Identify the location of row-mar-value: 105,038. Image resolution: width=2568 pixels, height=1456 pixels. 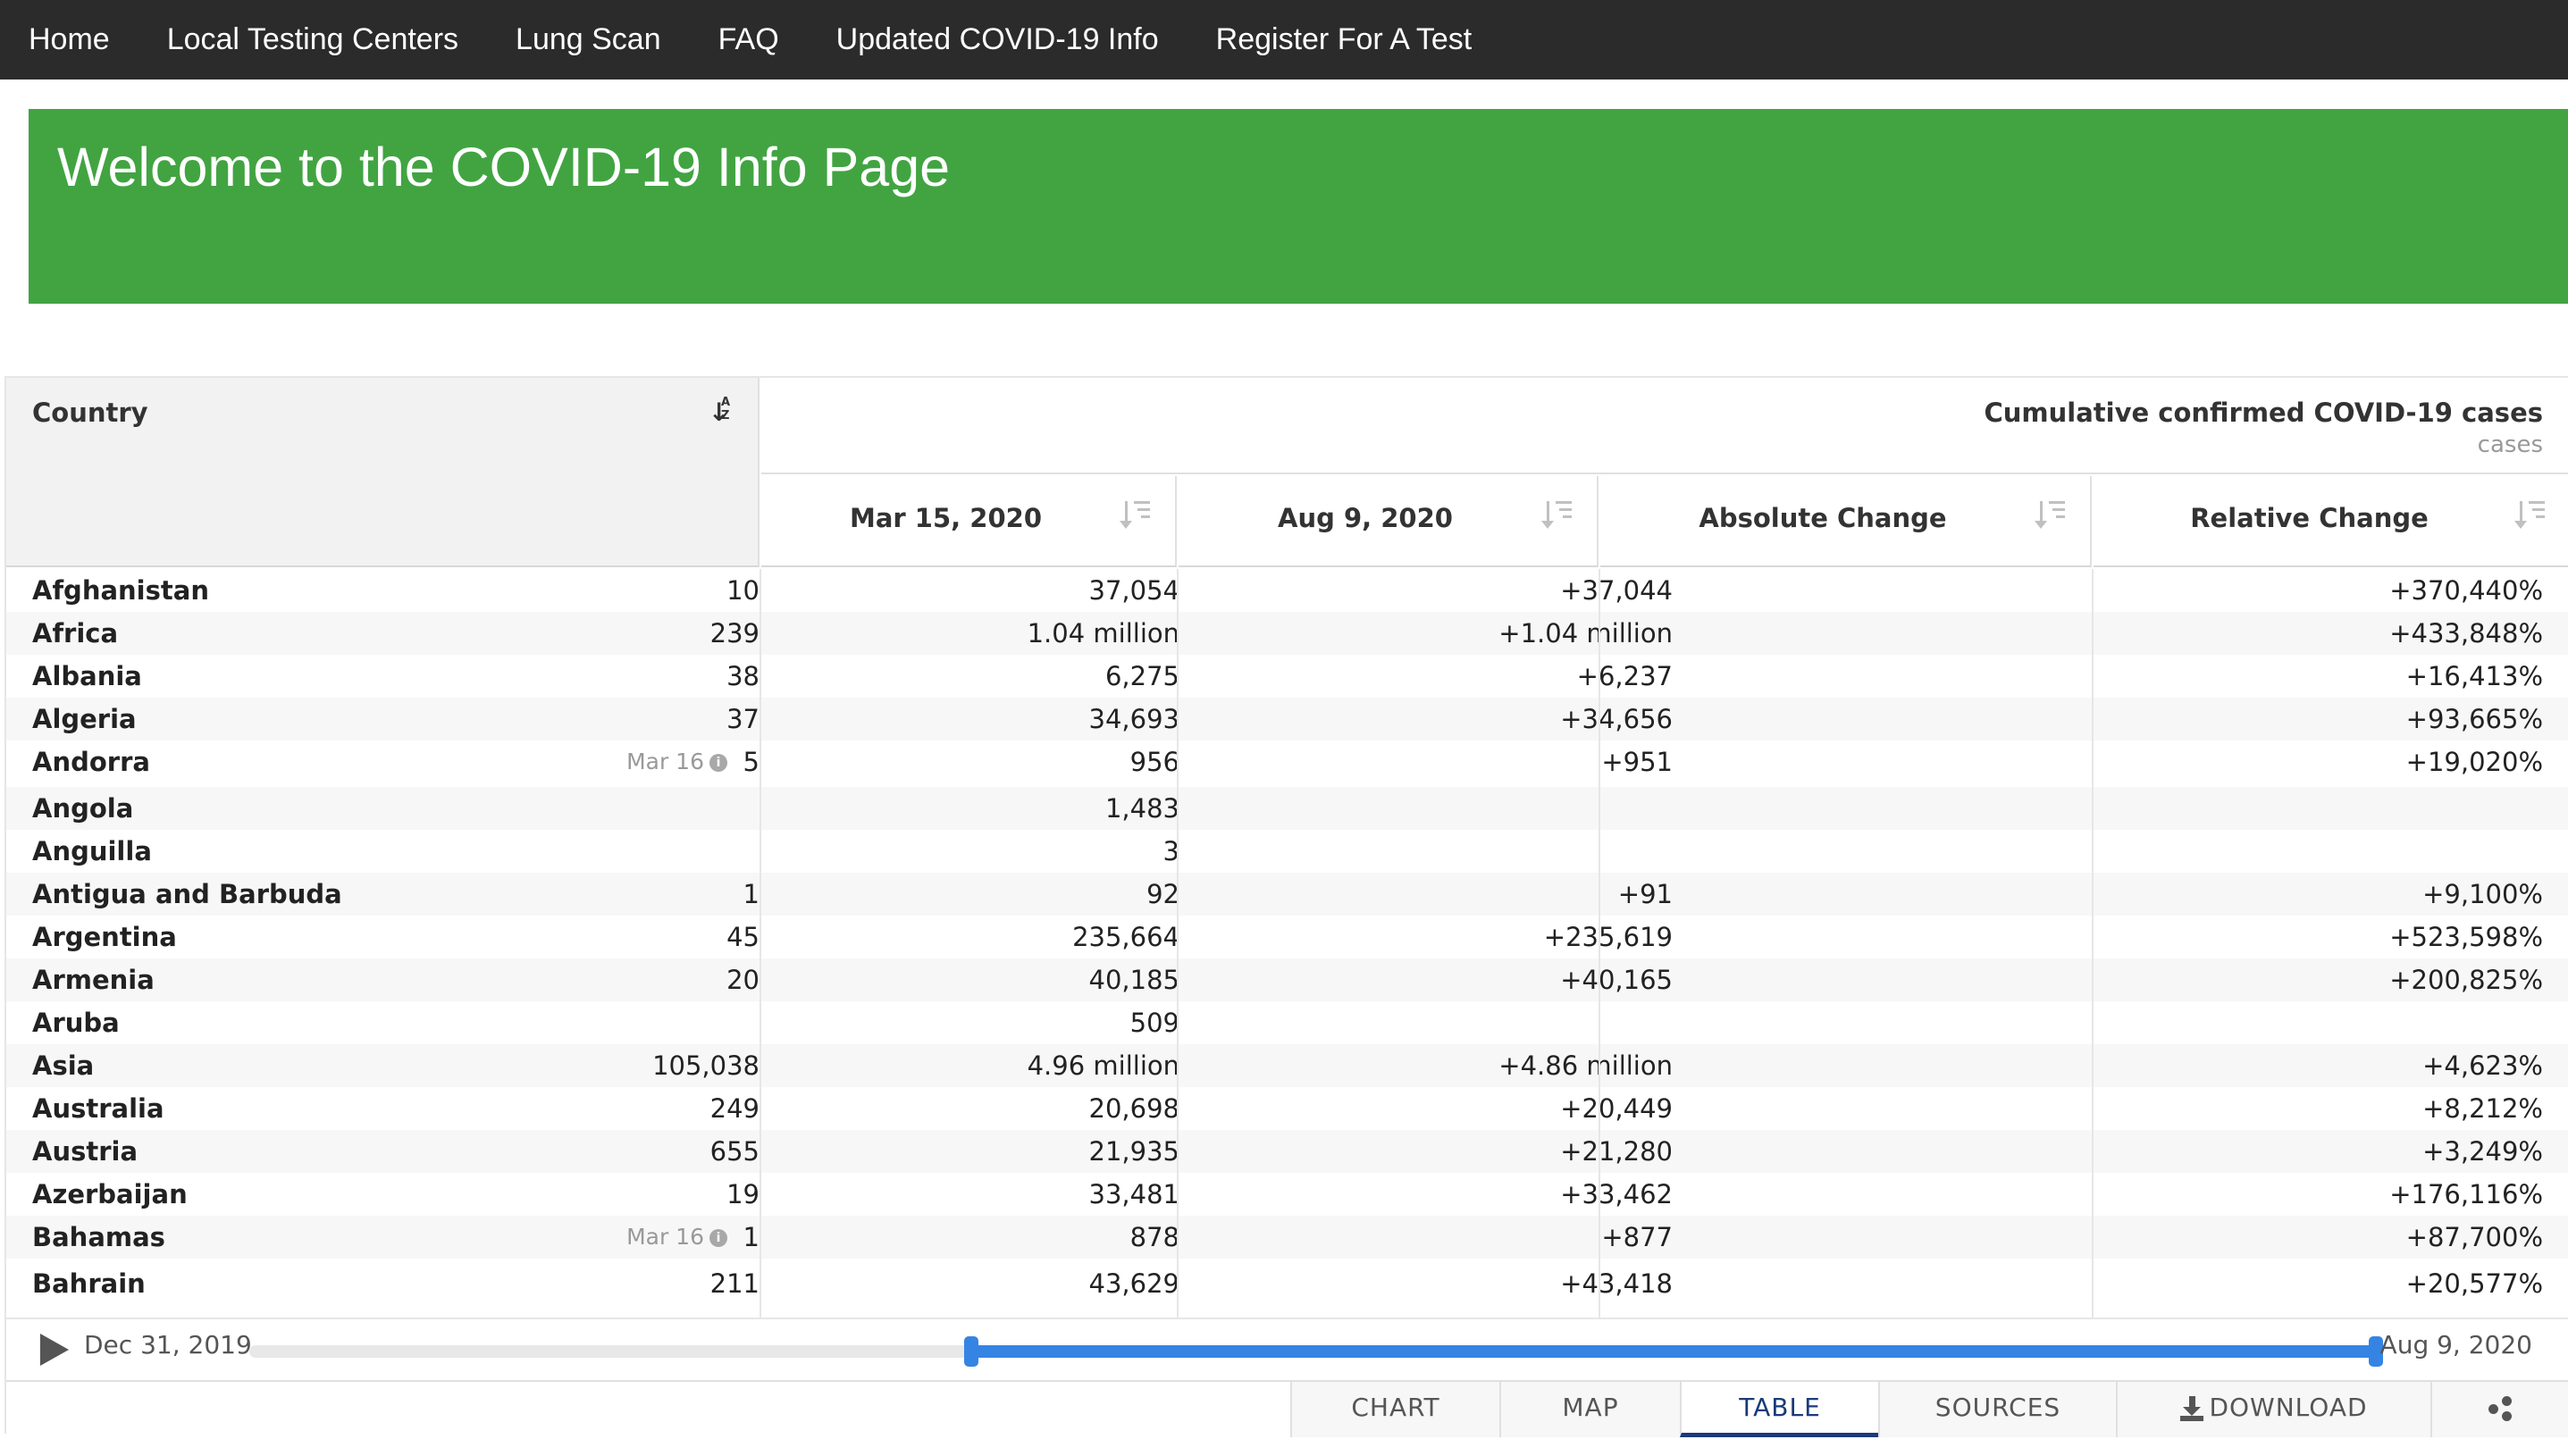
(705, 1065).